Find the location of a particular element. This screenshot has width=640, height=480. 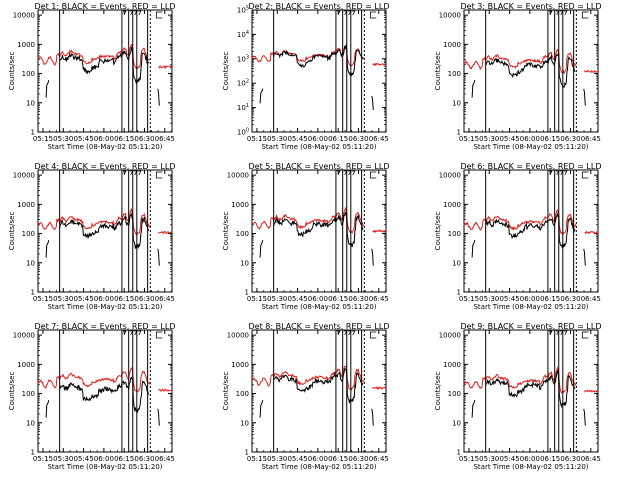

chart-title: Det 6: BLACK = Events, RED = LLD is located at coordinates (531, 166).